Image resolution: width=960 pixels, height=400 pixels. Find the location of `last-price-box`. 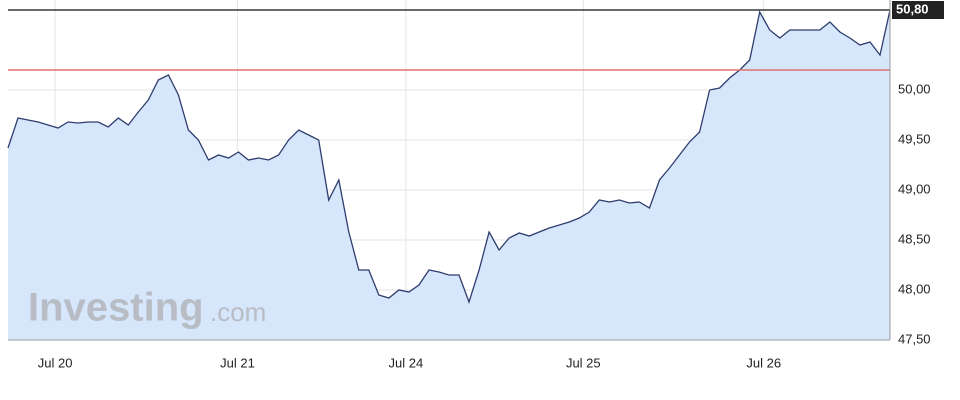

last-price-box is located at coordinates (918, 10).